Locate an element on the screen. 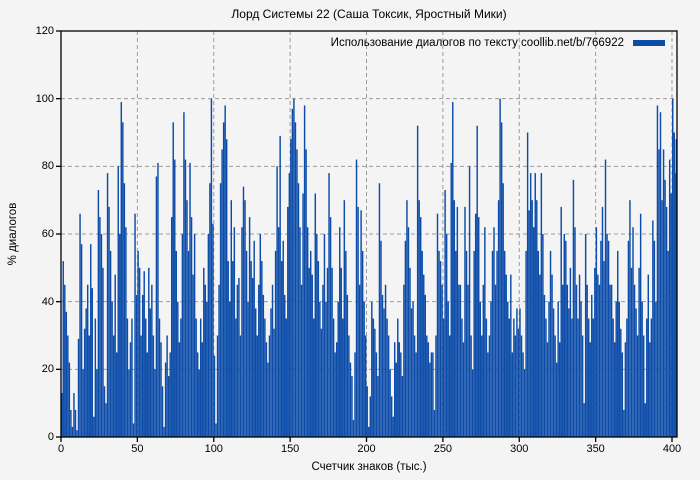  x-tick-label: 400 is located at coordinates (672, 449).